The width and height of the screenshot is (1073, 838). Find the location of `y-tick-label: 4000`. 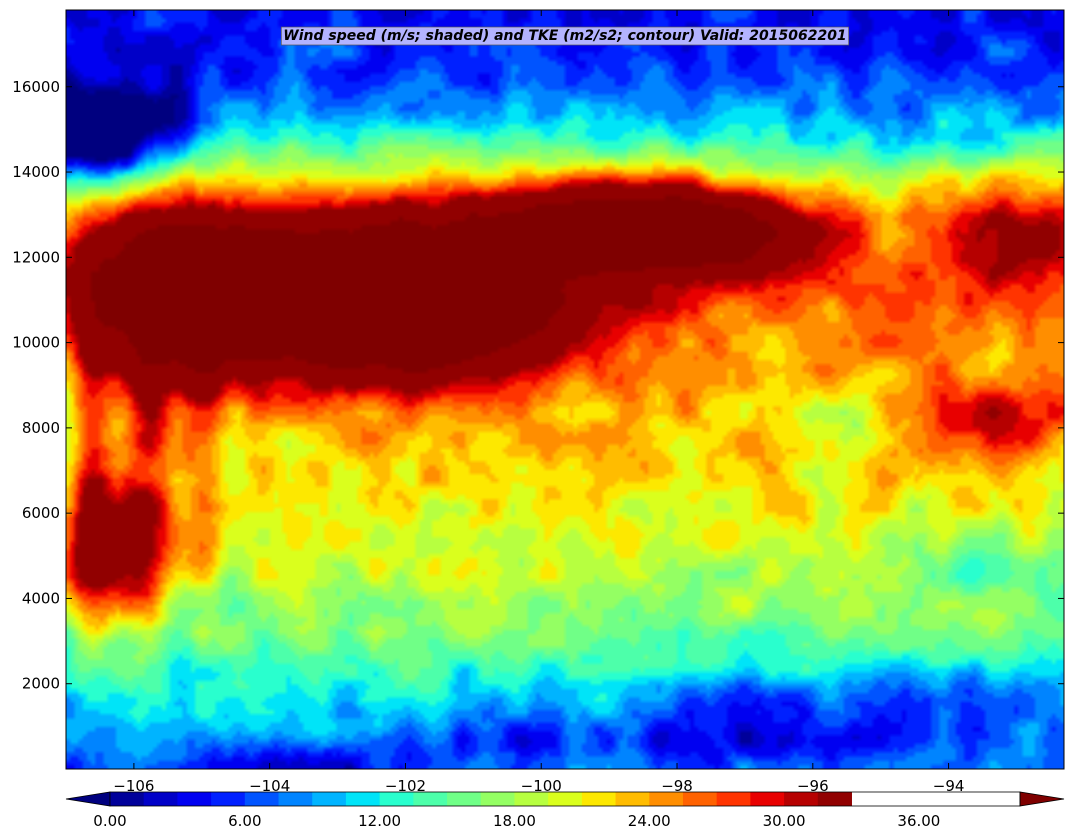

y-tick-label: 4000 is located at coordinates (41, 598).